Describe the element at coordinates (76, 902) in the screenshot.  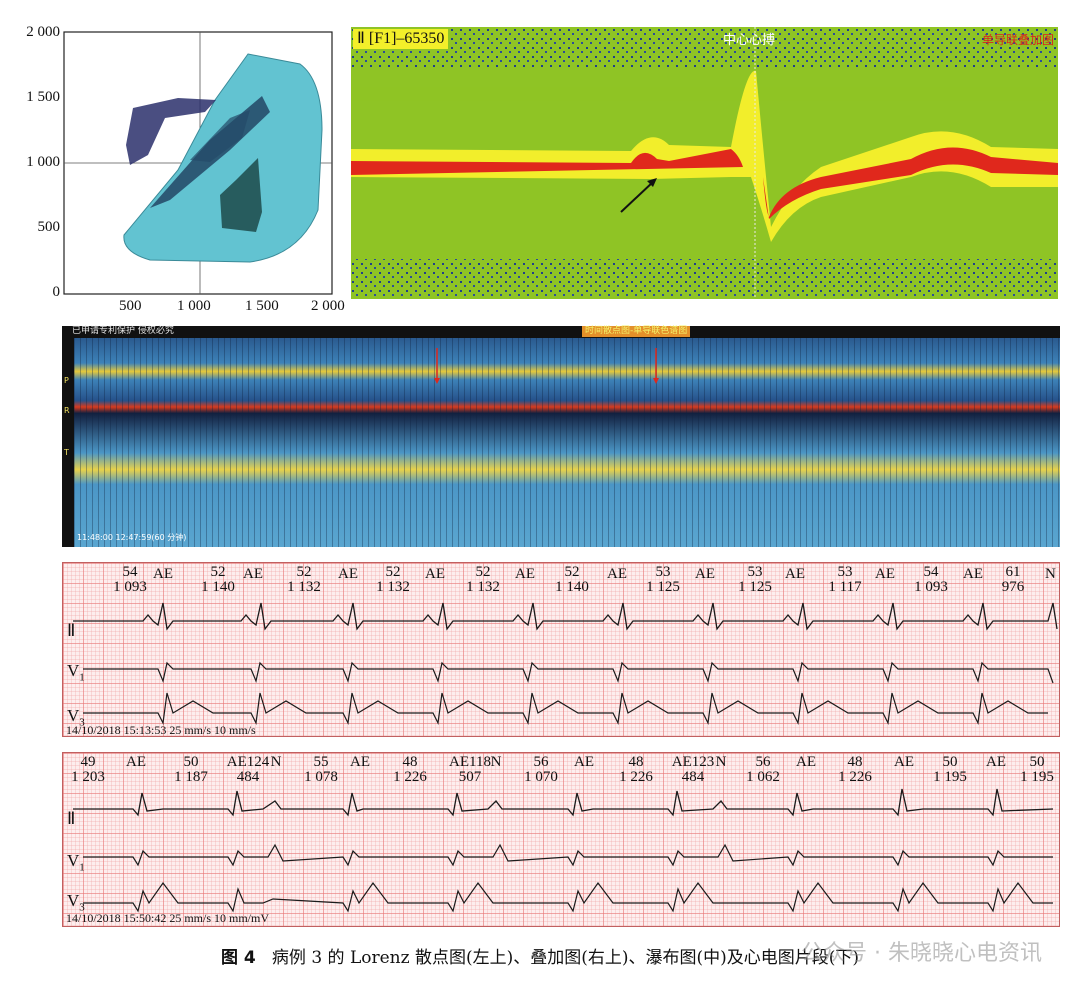
I see `strip2-lead-v3: V3` at that location.